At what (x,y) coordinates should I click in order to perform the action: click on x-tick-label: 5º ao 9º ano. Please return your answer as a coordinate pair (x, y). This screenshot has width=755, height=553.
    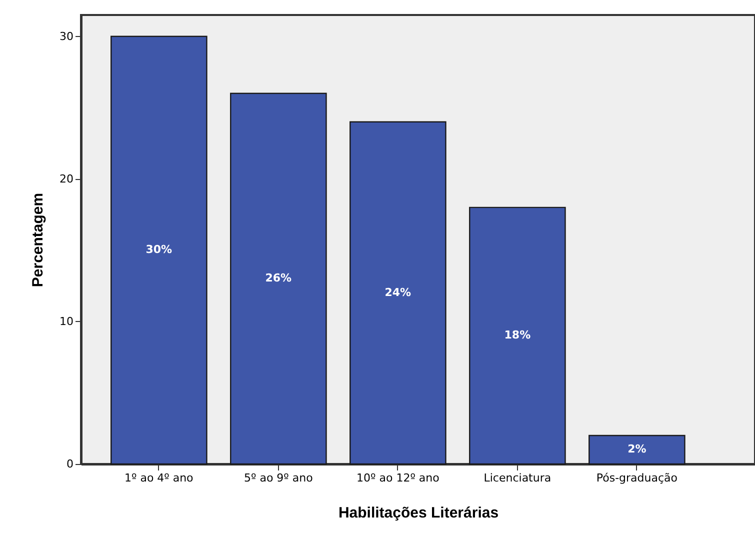
    Looking at the image, I should click on (279, 478).